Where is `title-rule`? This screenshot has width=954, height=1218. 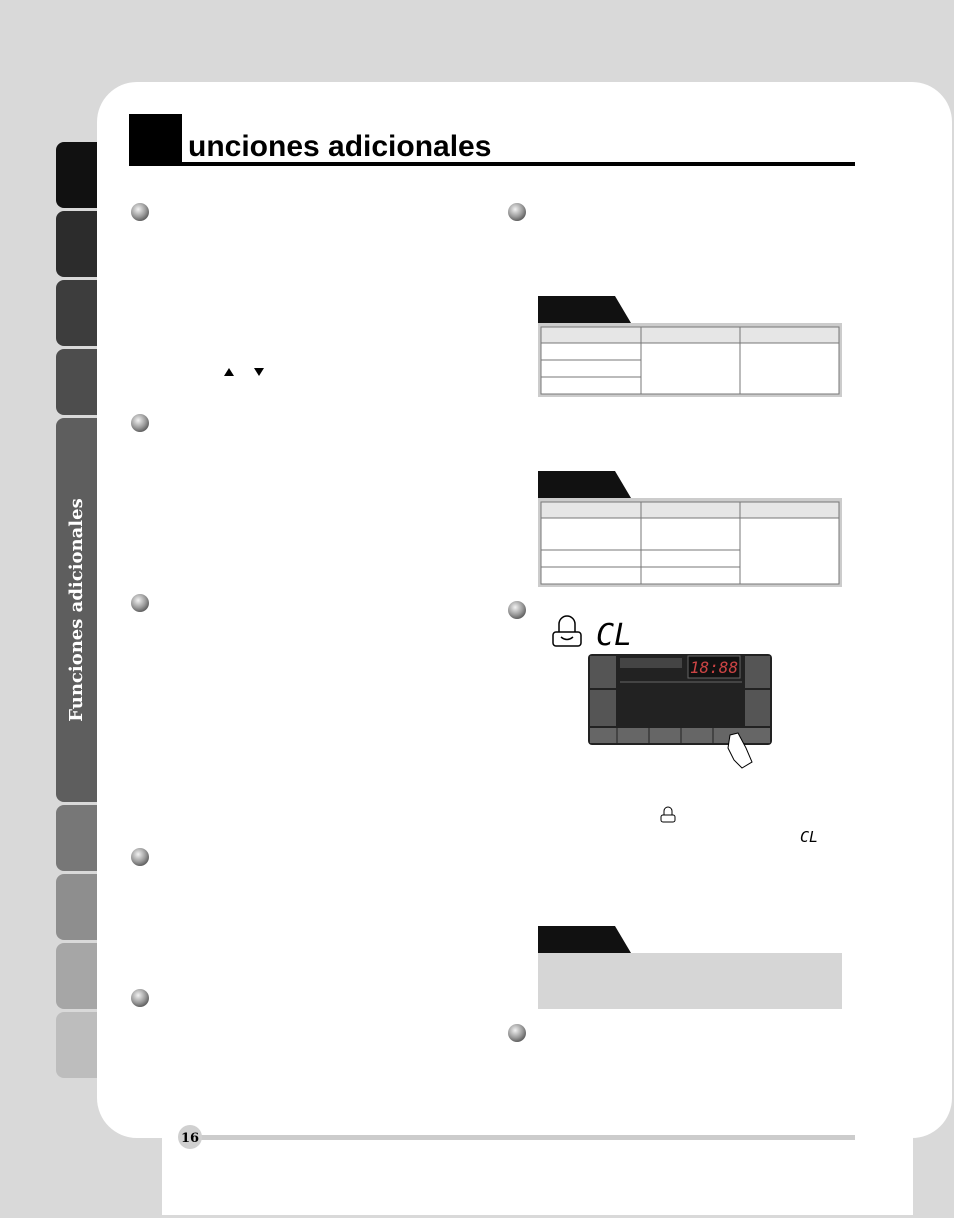
title-rule is located at coordinates (492, 164).